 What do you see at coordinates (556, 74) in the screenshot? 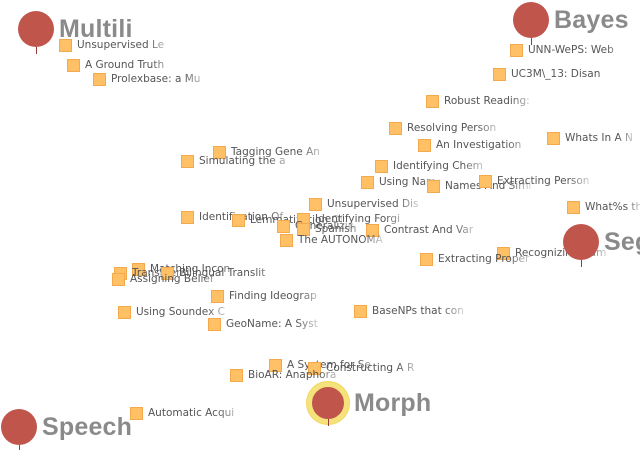
I see `document-title: UC3M\_13: Disan` at bounding box center [556, 74].